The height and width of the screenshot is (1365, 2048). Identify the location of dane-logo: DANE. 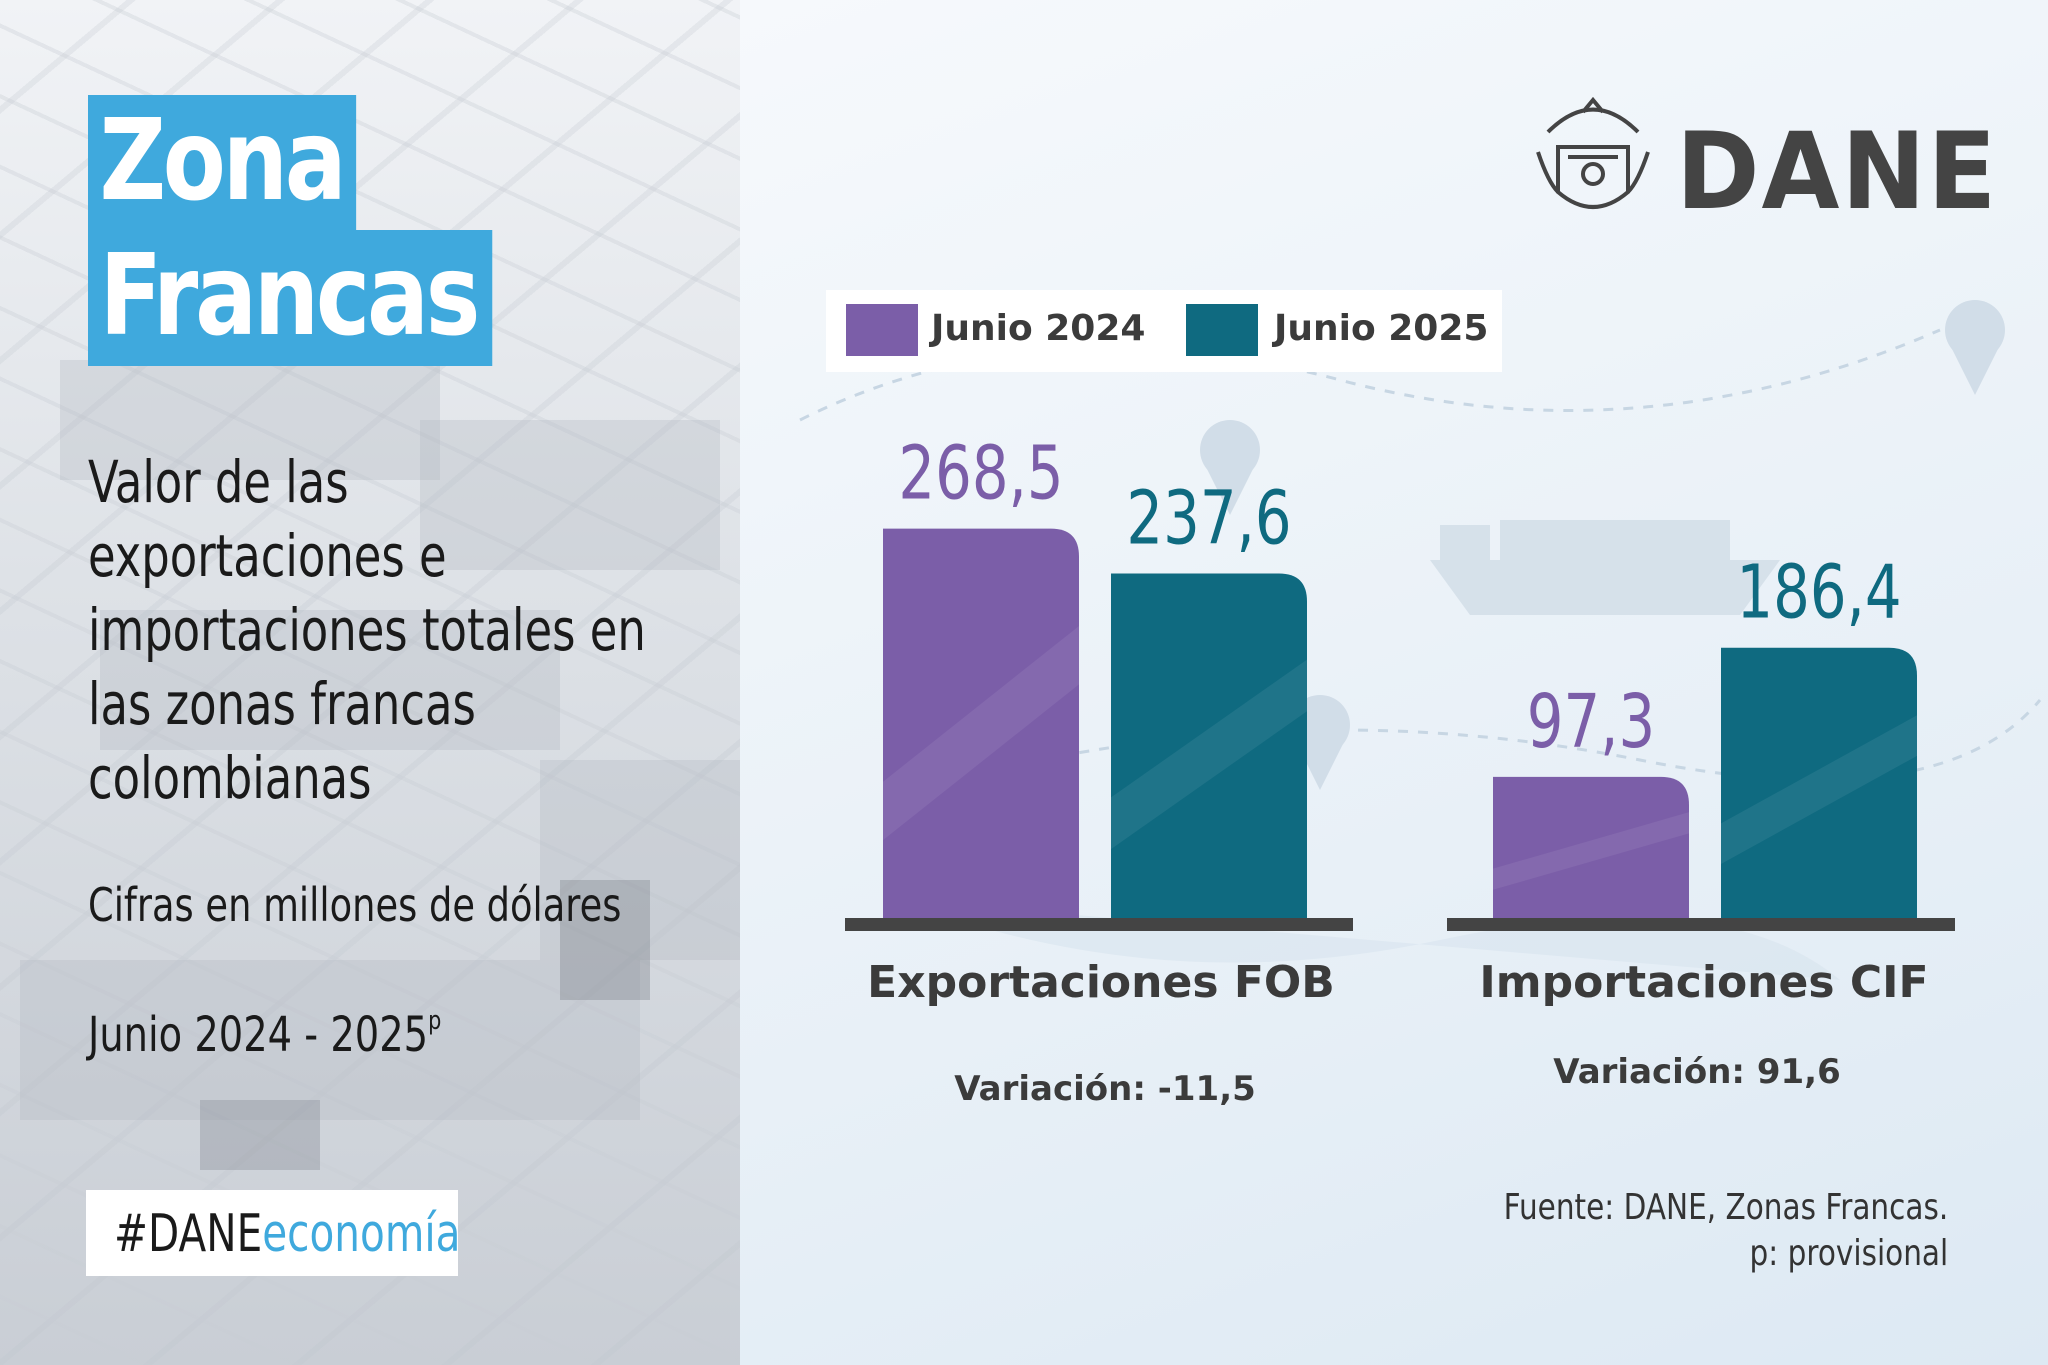
(1762, 162).